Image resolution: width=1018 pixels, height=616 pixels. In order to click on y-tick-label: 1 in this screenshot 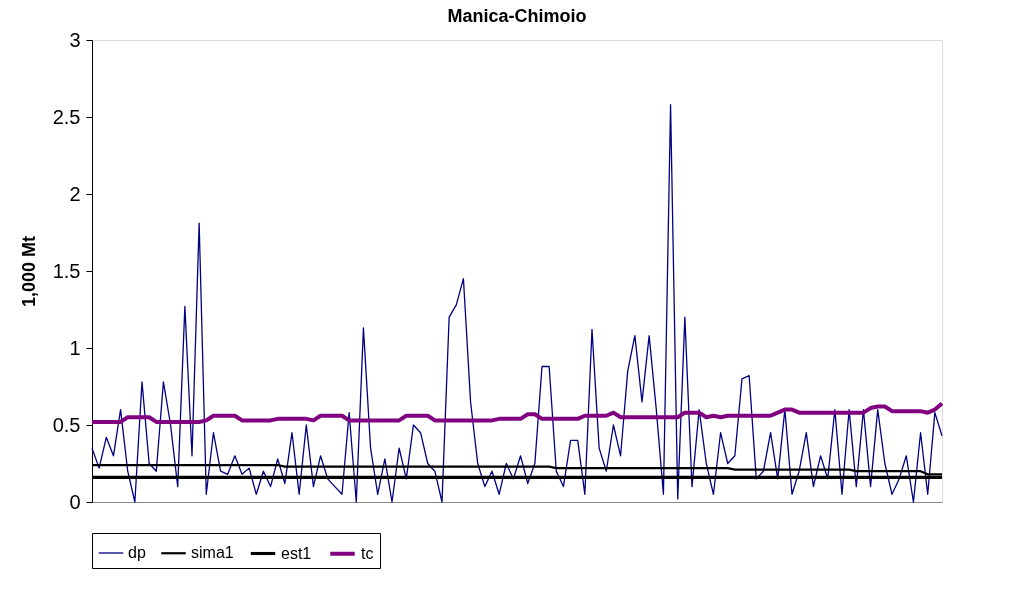, I will do `click(75, 347)`.